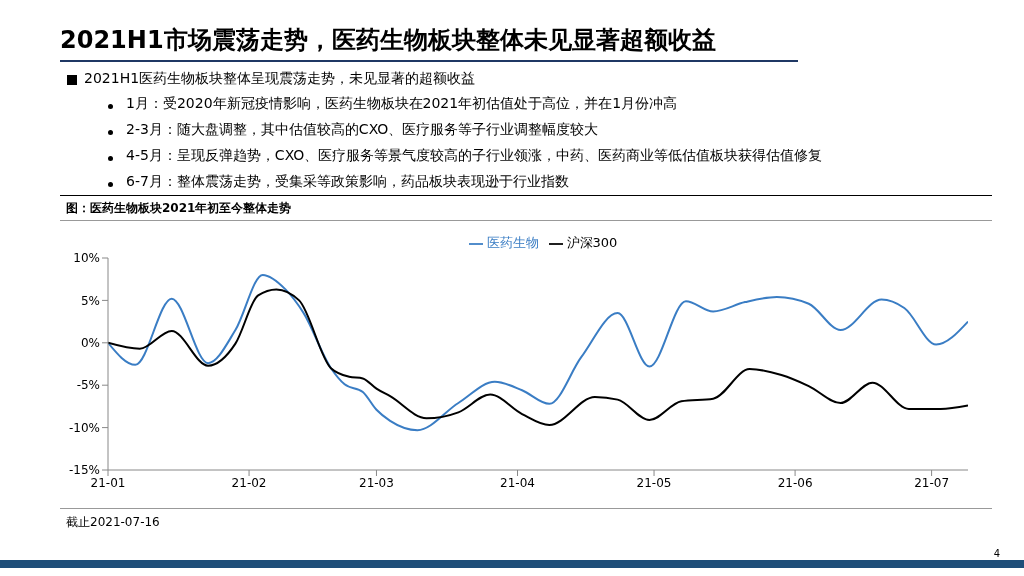  What do you see at coordinates (84, 427) in the screenshot?
I see `y-tick-label: -10%` at bounding box center [84, 427].